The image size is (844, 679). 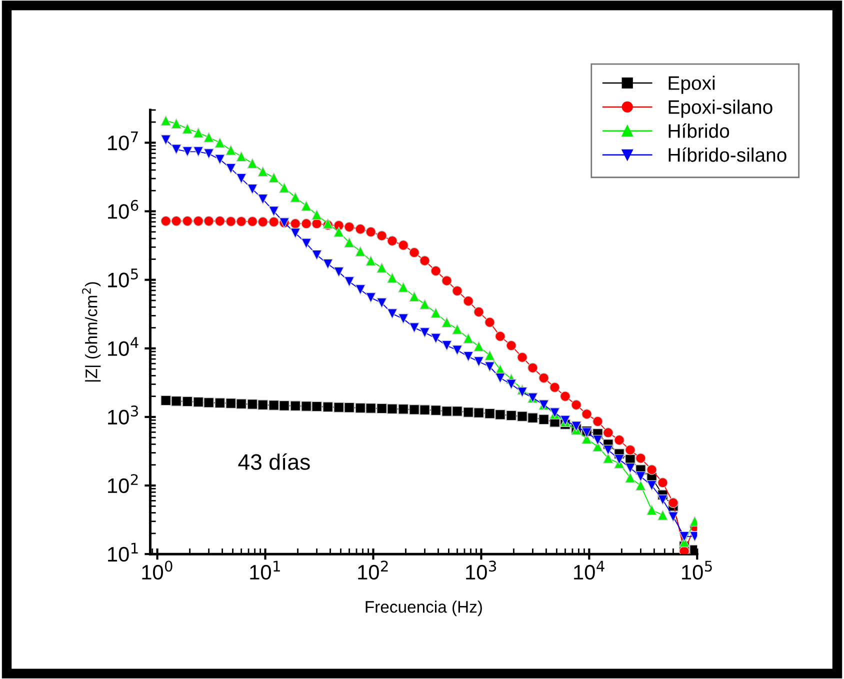 I want to click on legend-label: Epoxi-silano, so click(x=720, y=109).